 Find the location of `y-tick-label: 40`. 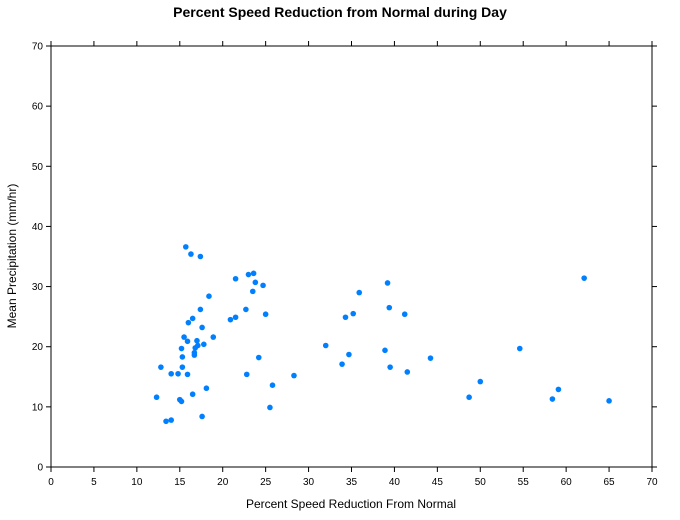

y-tick-label: 40 is located at coordinates (38, 227).